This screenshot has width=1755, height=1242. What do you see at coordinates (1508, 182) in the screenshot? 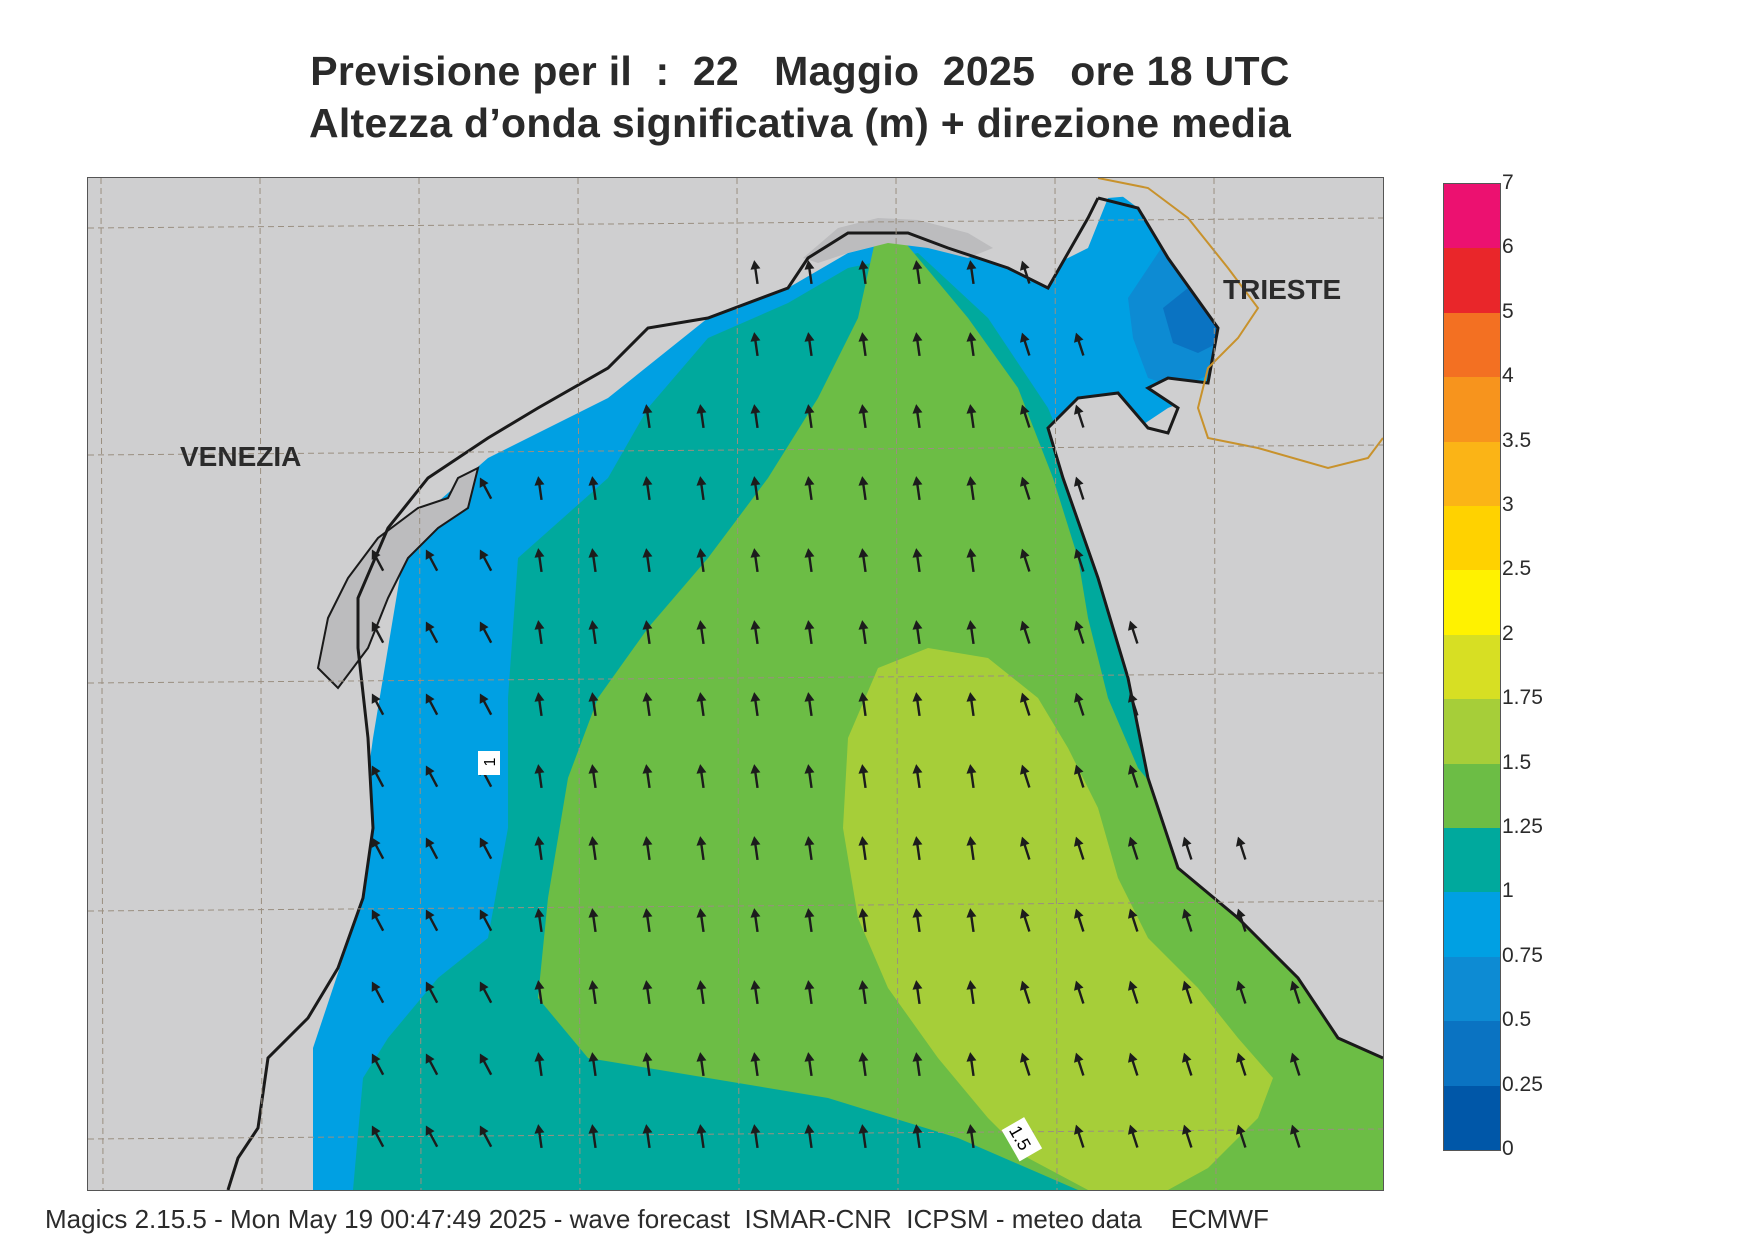
I see `legend-label: 7` at bounding box center [1508, 182].